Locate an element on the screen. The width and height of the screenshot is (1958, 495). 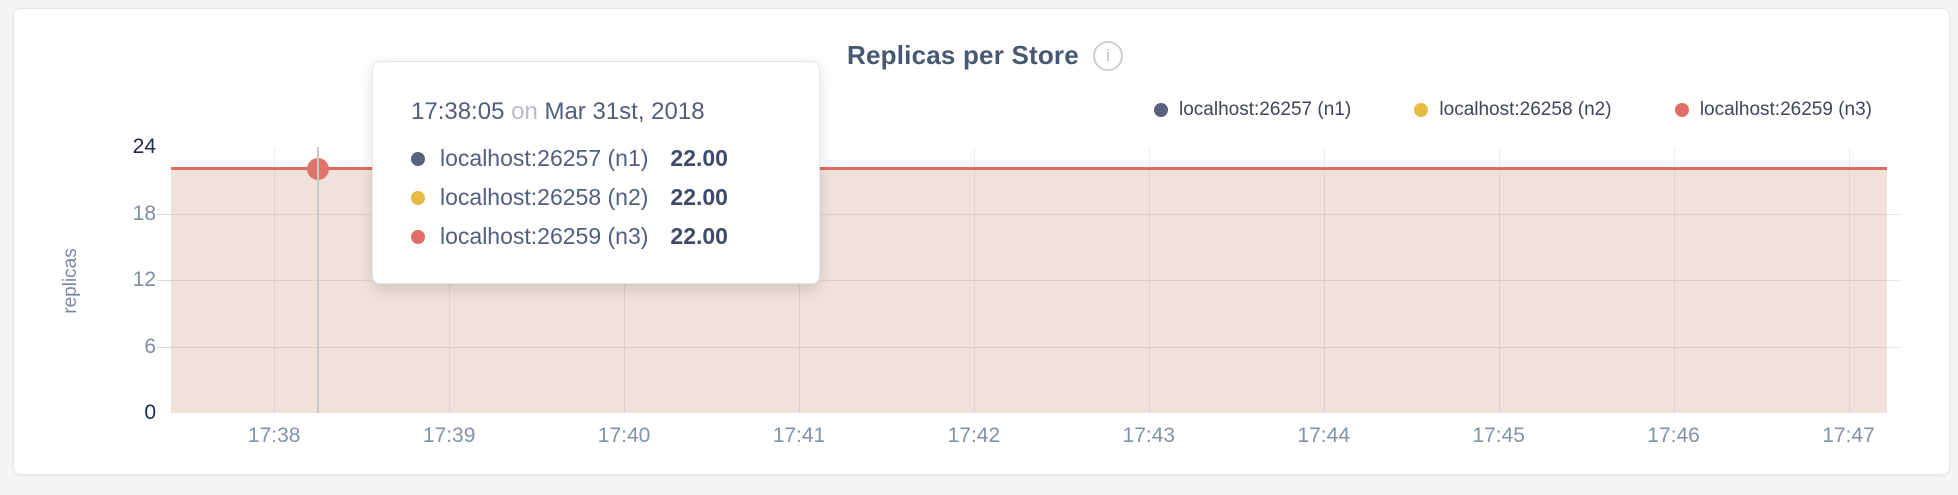
tooltip-row: localhost:26258 (n2) 22.00 is located at coordinates (600, 197).